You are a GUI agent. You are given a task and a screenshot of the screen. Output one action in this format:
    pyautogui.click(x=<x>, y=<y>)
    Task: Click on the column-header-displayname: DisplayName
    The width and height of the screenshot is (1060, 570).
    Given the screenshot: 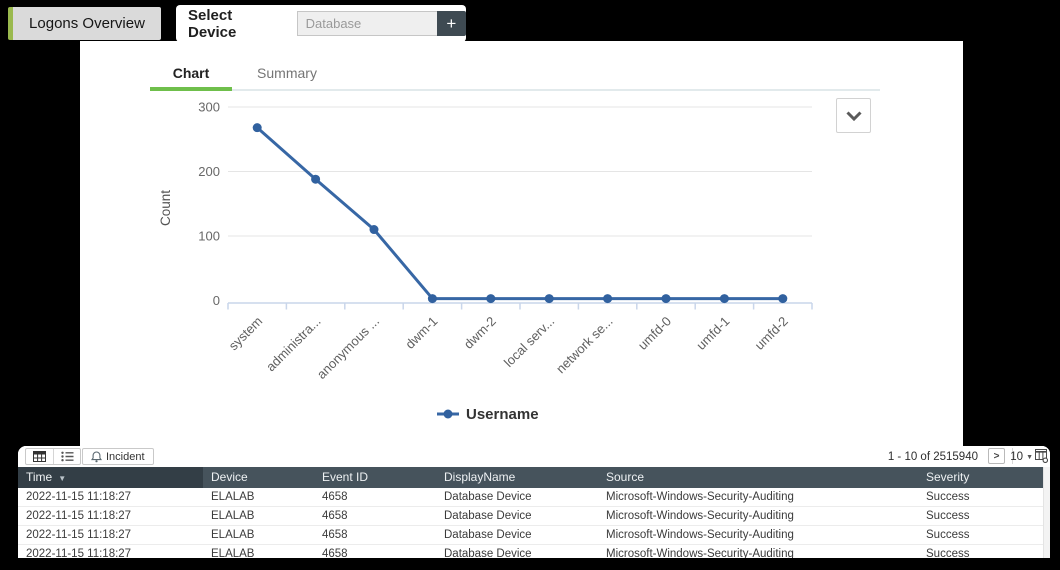 What is the action you would take?
    pyautogui.click(x=480, y=477)
    